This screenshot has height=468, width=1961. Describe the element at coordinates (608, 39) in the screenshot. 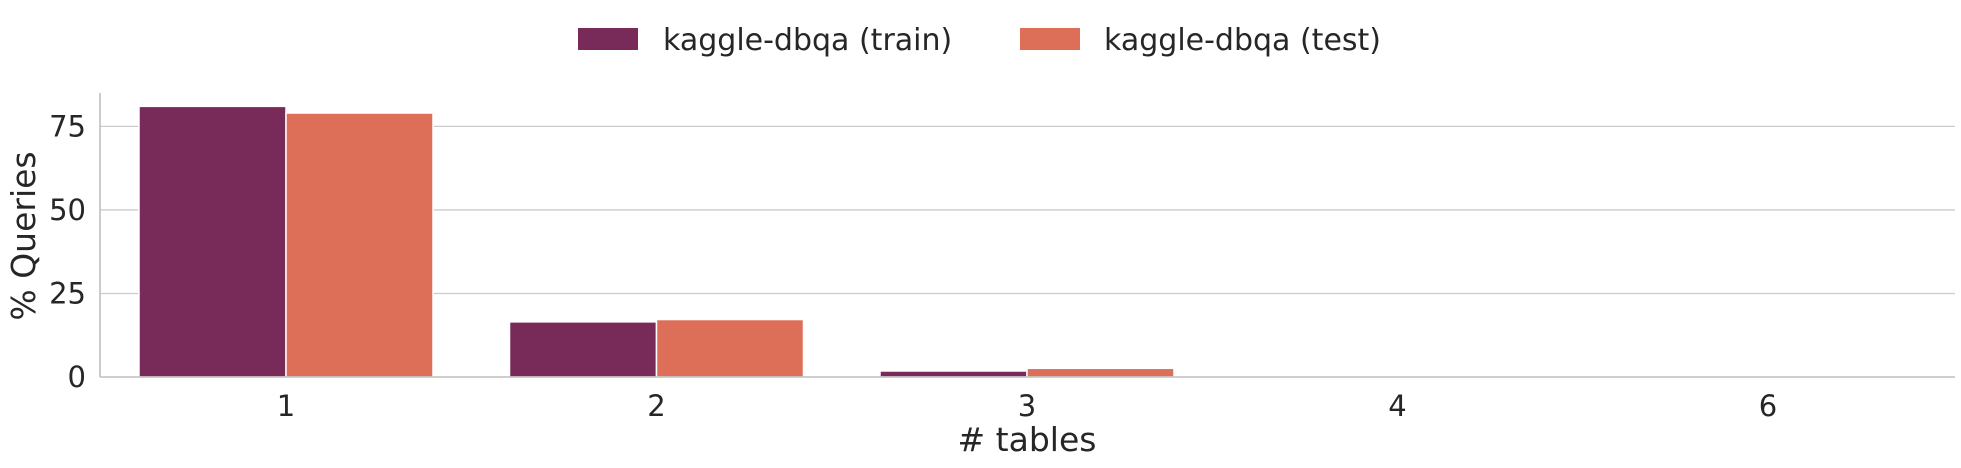

I see `legend-swatch-train` at that location.